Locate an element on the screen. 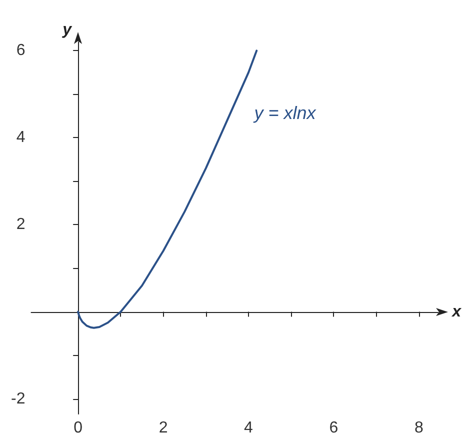 Image resolution: width=472 pixels, height=444 pixels. y-tick-label: 4 is located at coordinates (21, 137).